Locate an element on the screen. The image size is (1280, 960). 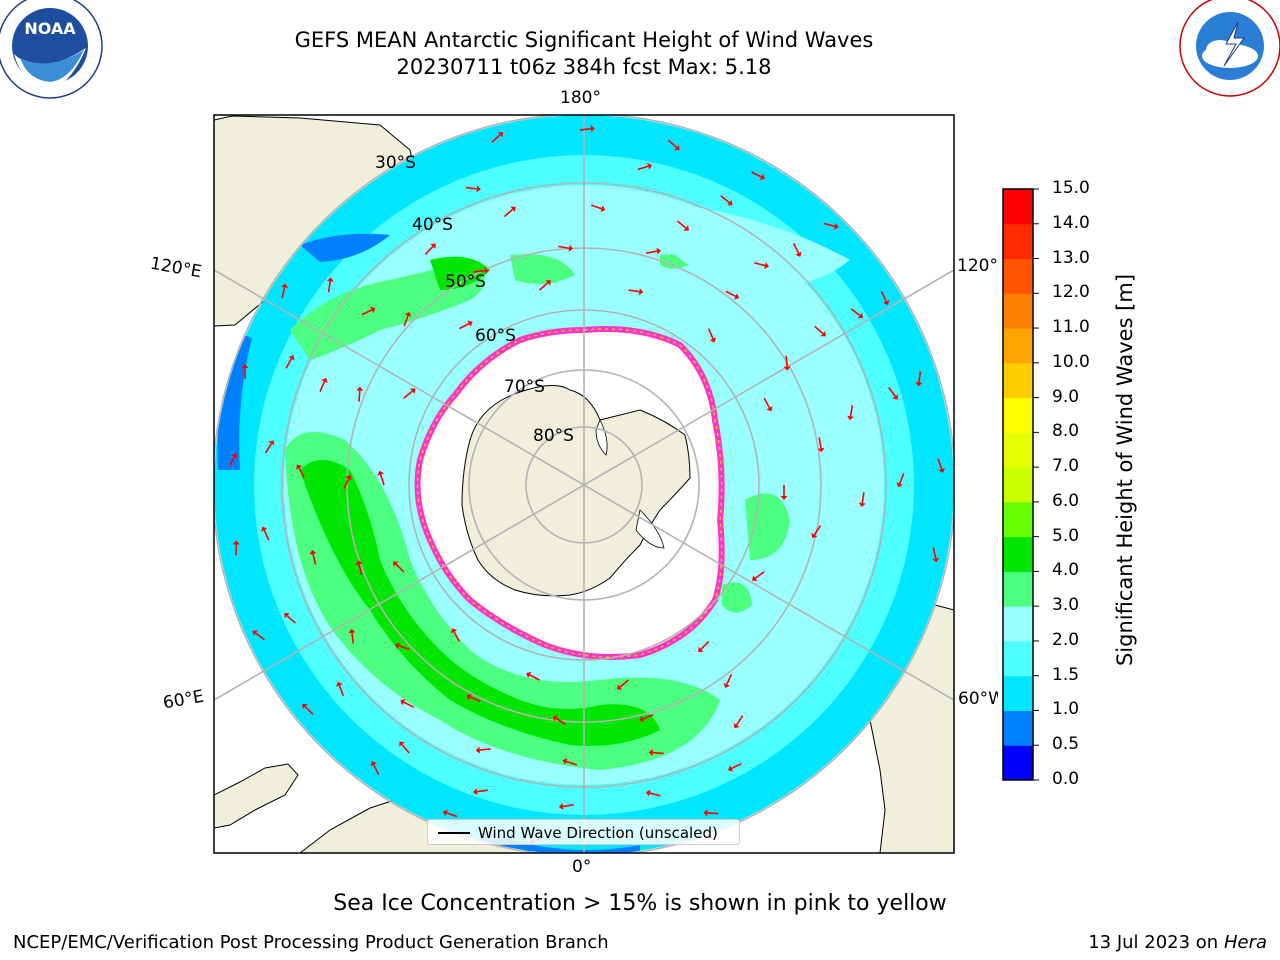
lat-label-30s: 30°S is located at coordinates (395, 163).